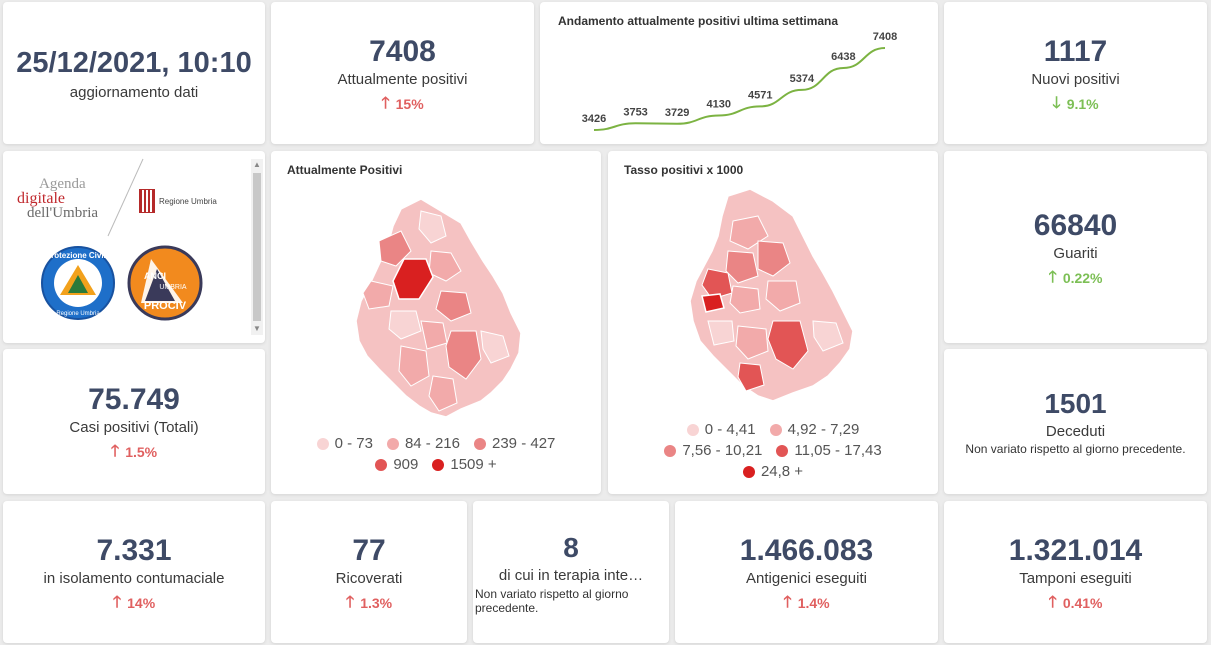 The width and height of the screenshot is (1211, 645). I want to click on nuovi-card: 1117 Nuovi positivi 🡓 9.1%, so click(1075, 73).